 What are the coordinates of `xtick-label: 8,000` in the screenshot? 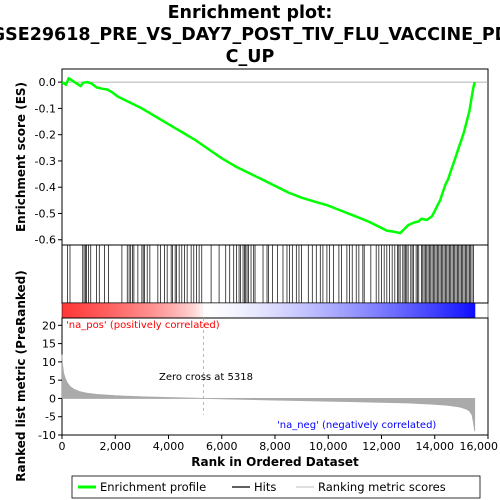 It's located at (275, 446).